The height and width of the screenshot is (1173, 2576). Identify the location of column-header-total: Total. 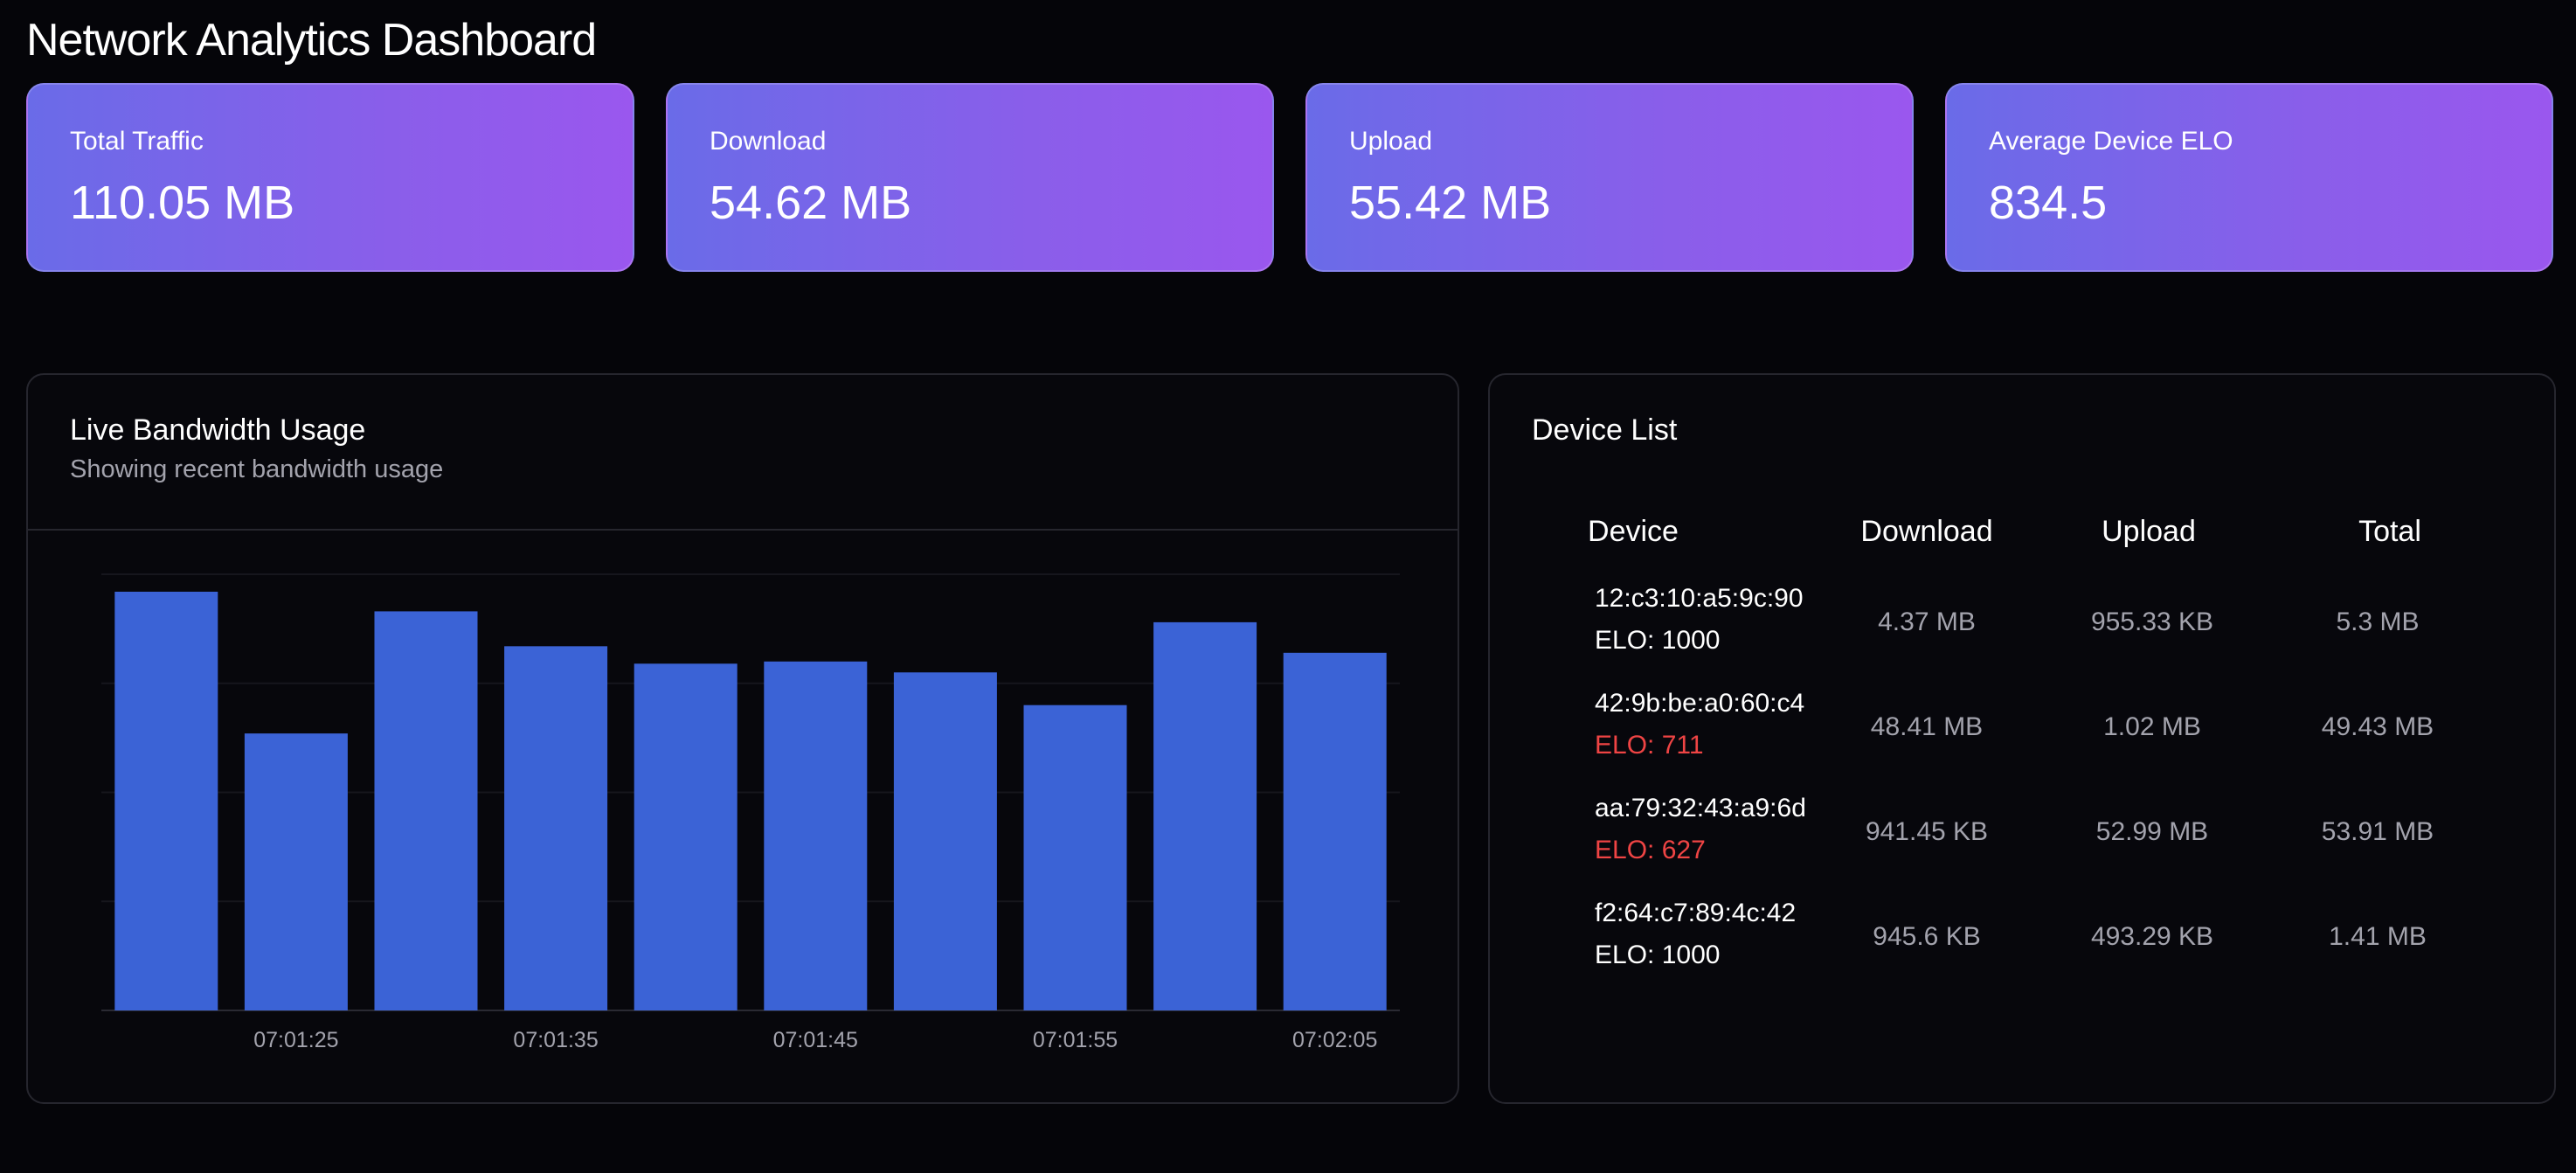
(2389, 531).